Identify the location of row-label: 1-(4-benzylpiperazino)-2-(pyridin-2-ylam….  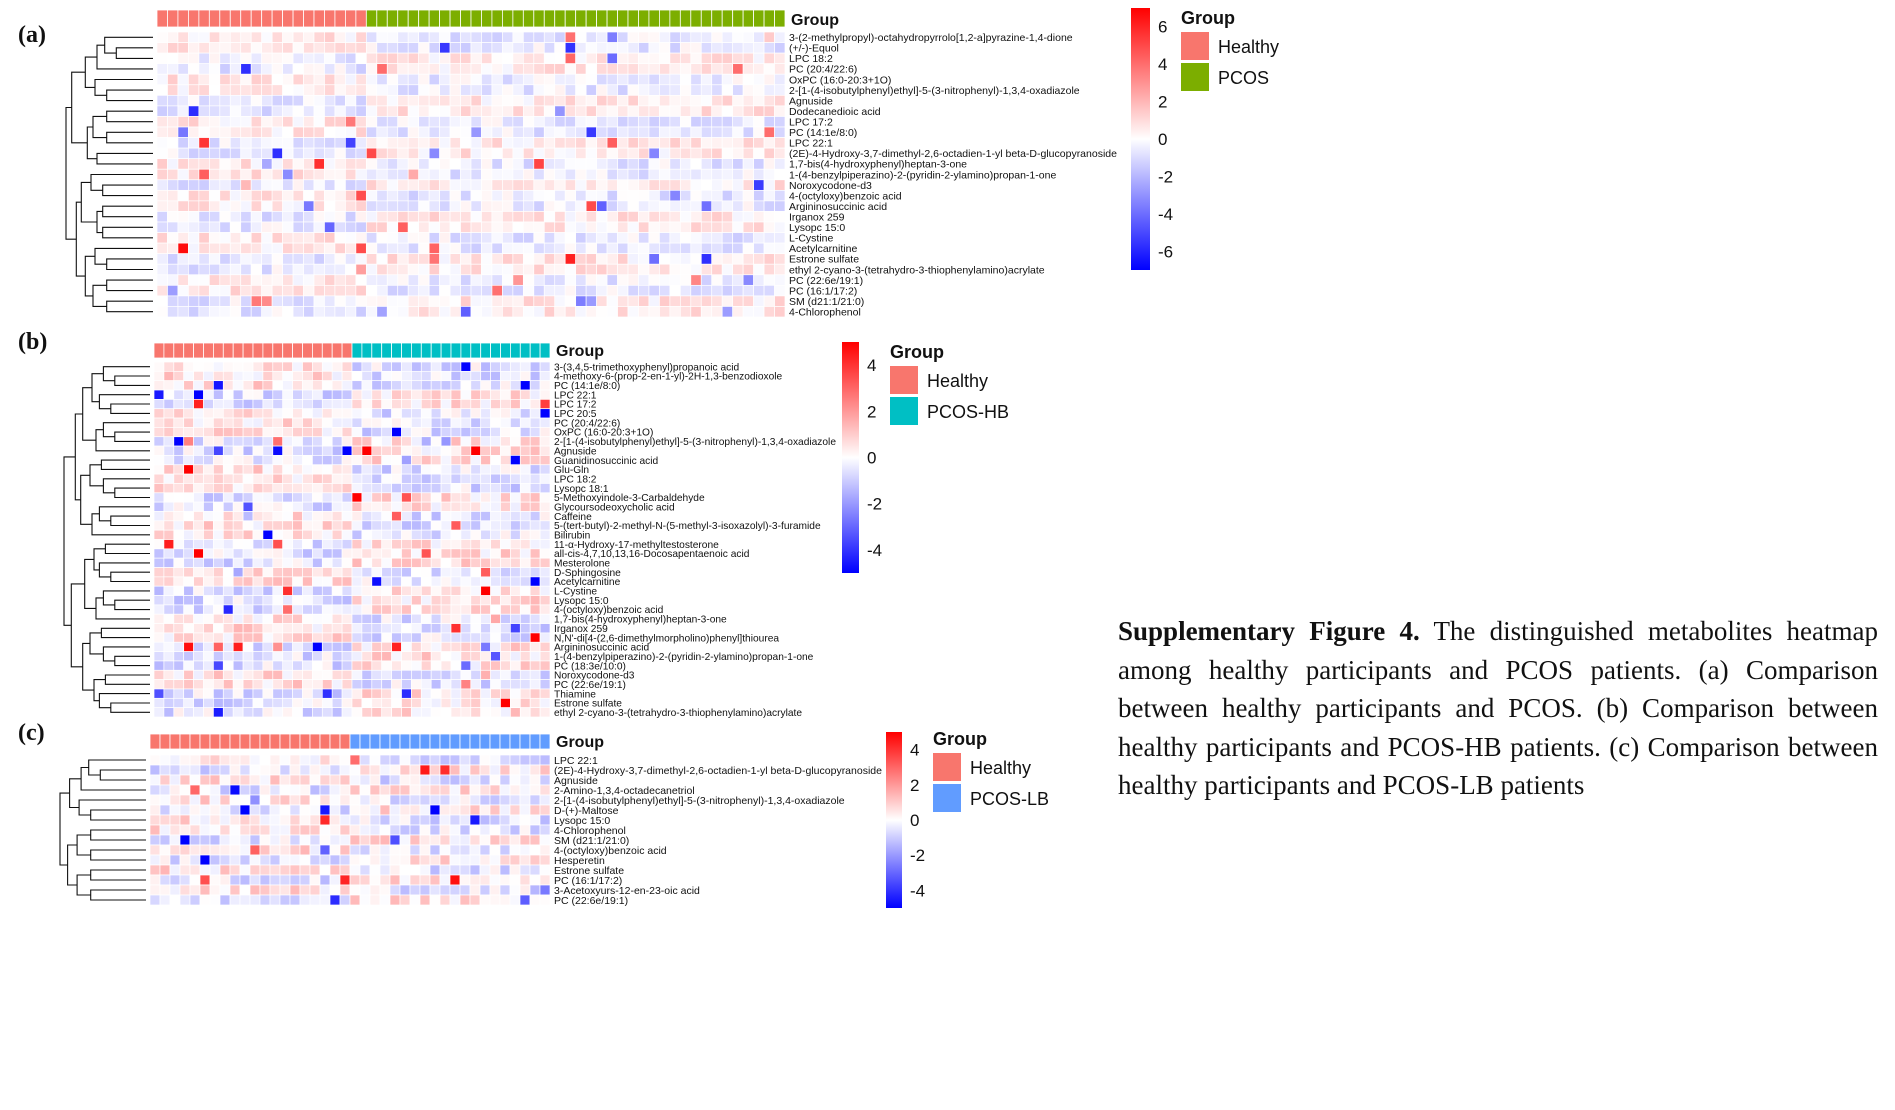
(922, 175).